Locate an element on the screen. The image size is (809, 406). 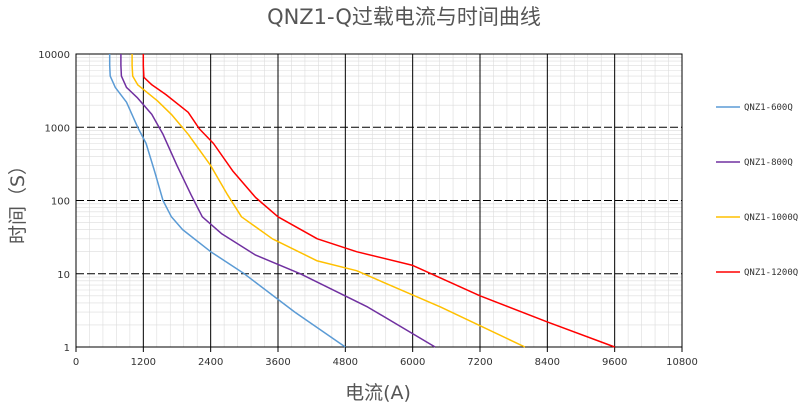
x-tick-label: 10800 is located at coordinates (682, 362).